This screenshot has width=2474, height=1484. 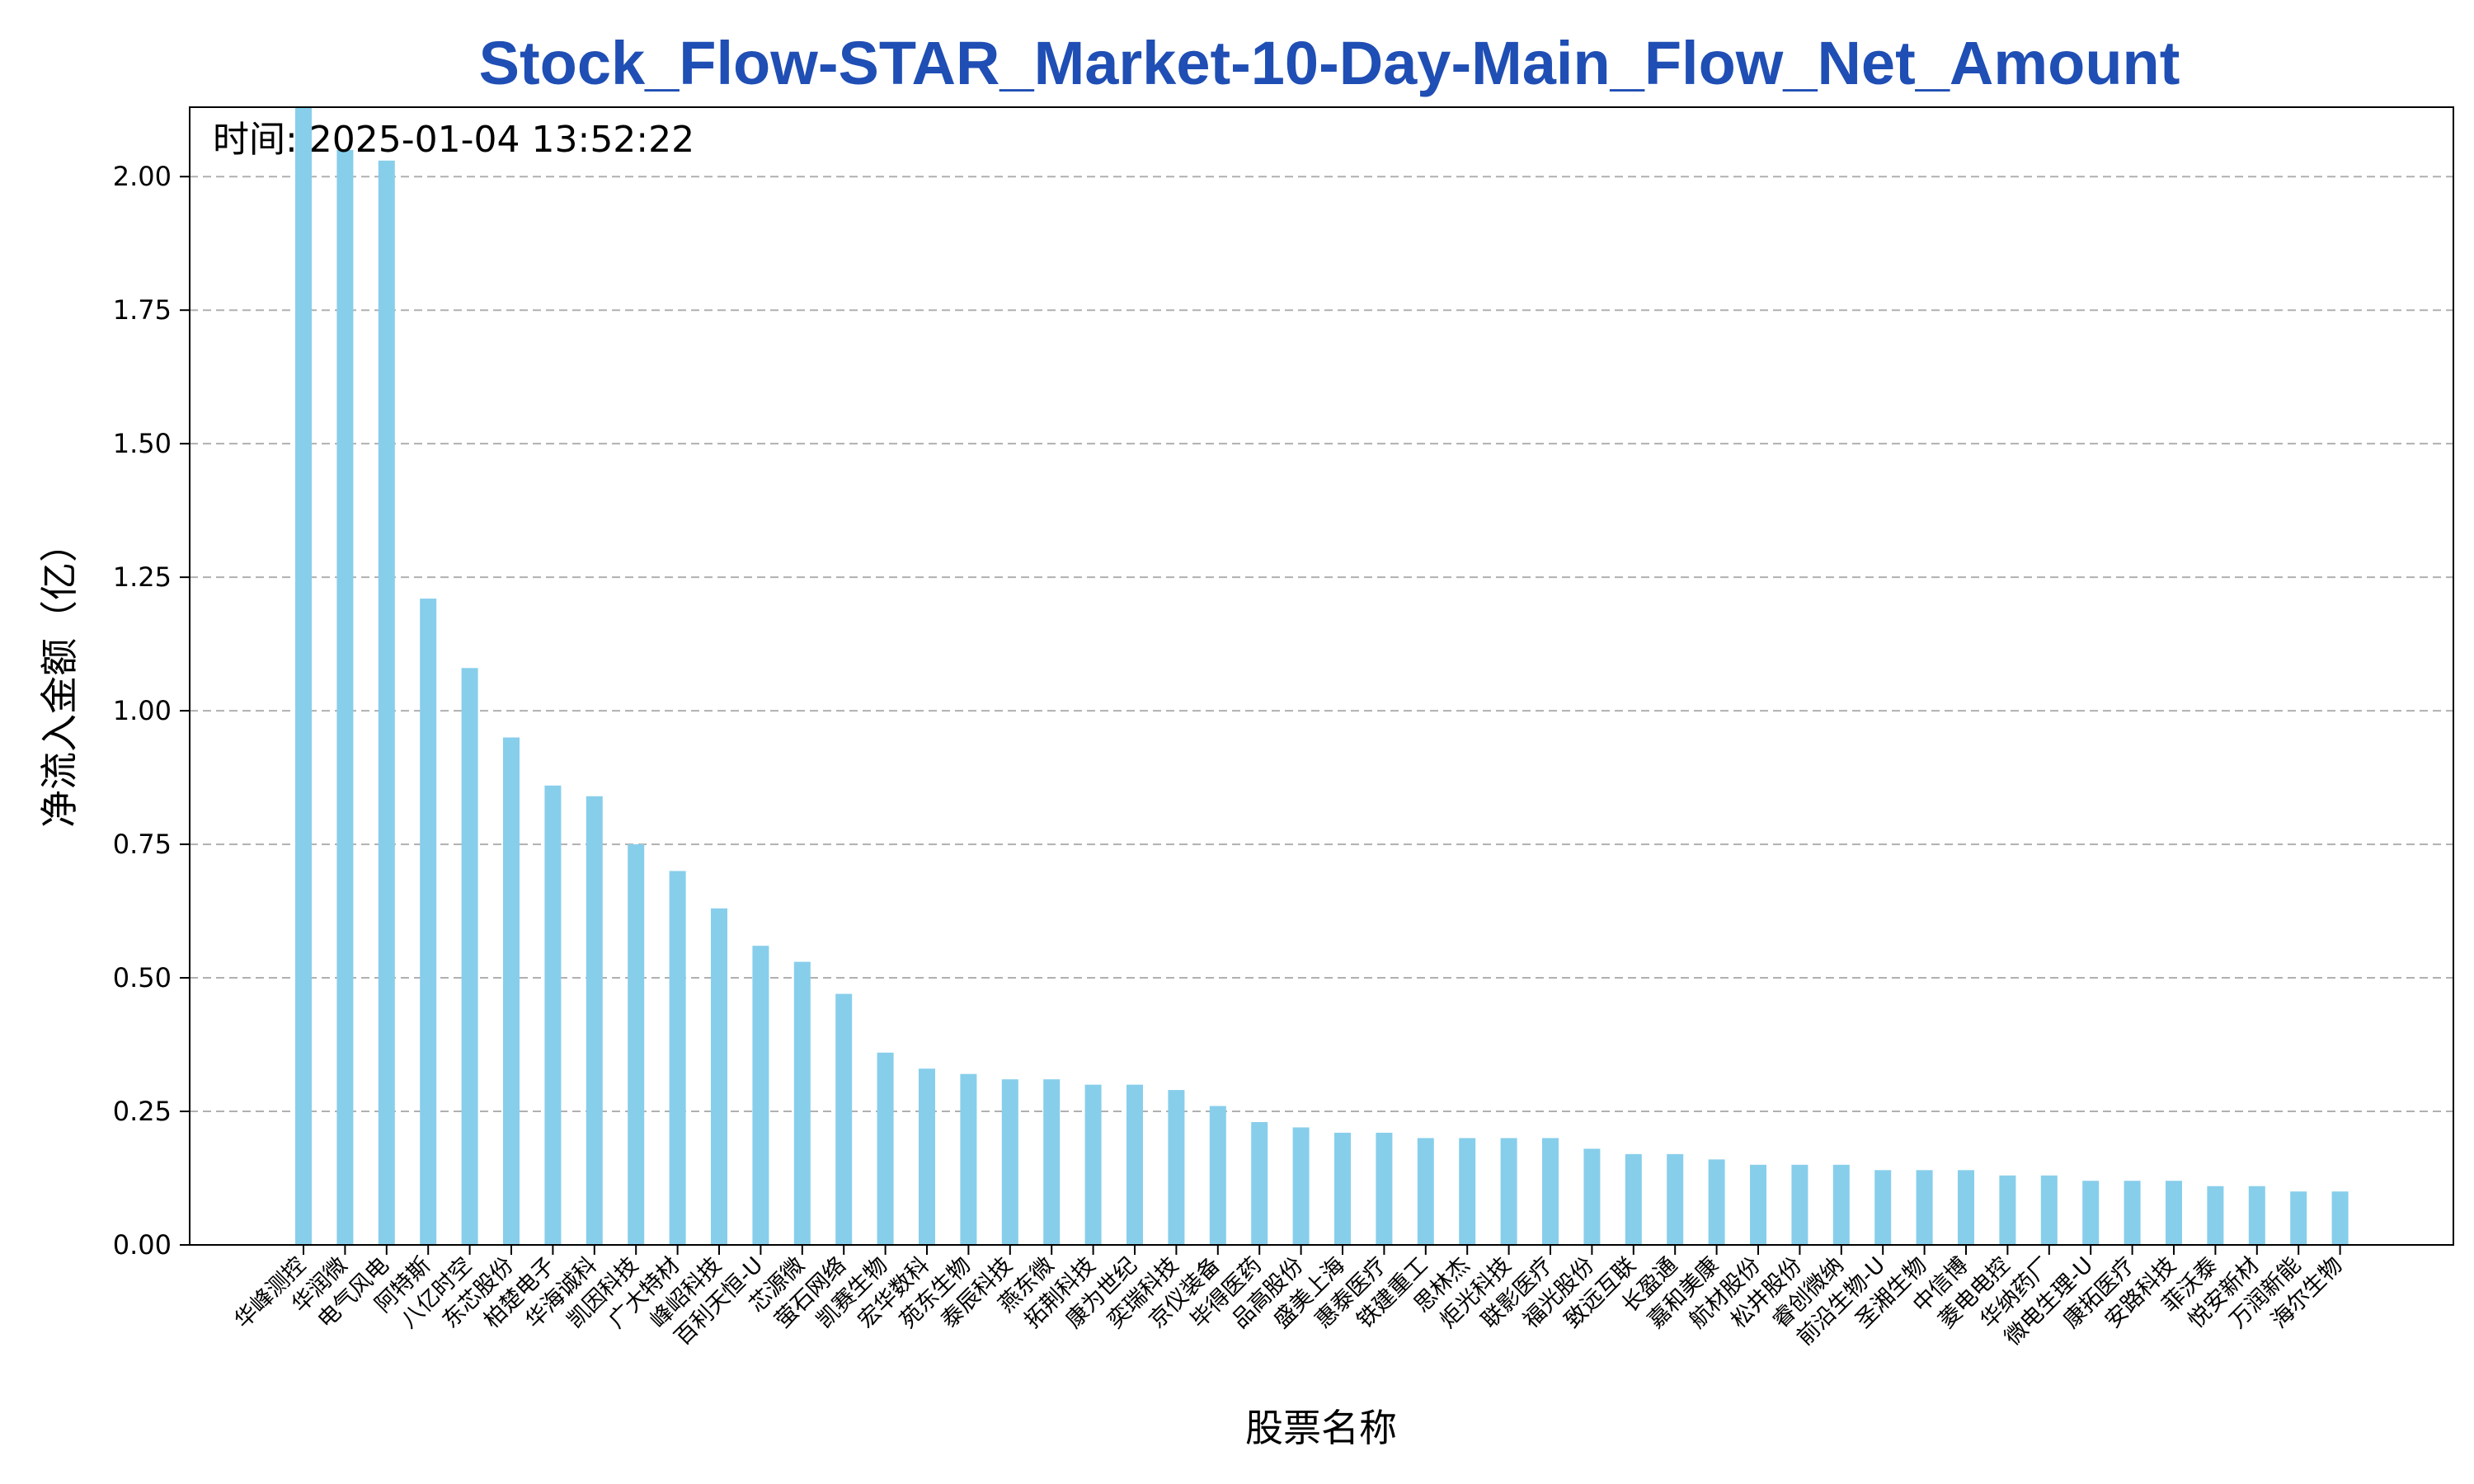 I want to click on y-tick-label: 0.75, so click(x=142, y=845).